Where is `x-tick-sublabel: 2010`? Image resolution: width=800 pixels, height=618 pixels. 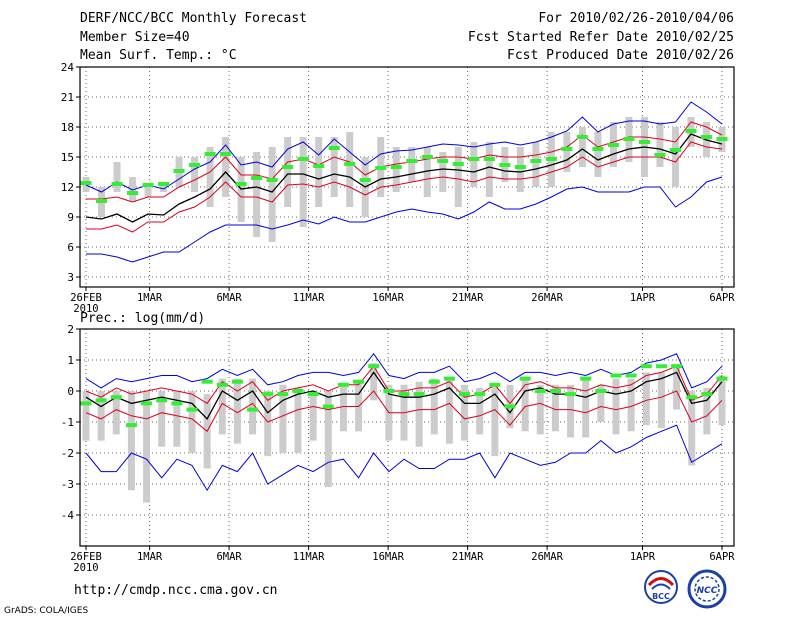
x-tick-sublabel: 2010 is located at coordinates (85, 568).